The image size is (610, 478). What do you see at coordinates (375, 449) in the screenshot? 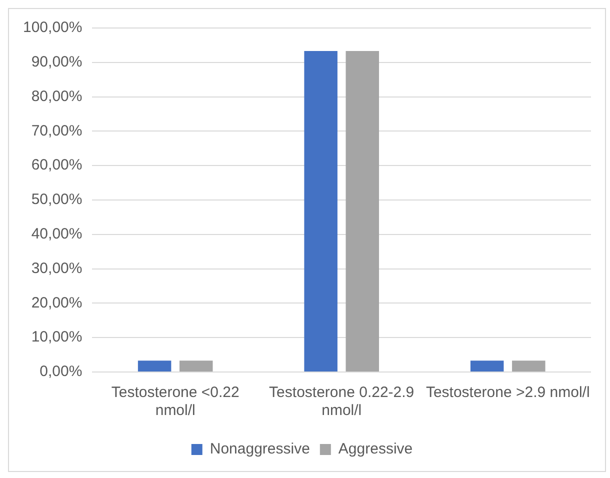
I see `legend-label: Aggressive` at bounding box center [375, 449].